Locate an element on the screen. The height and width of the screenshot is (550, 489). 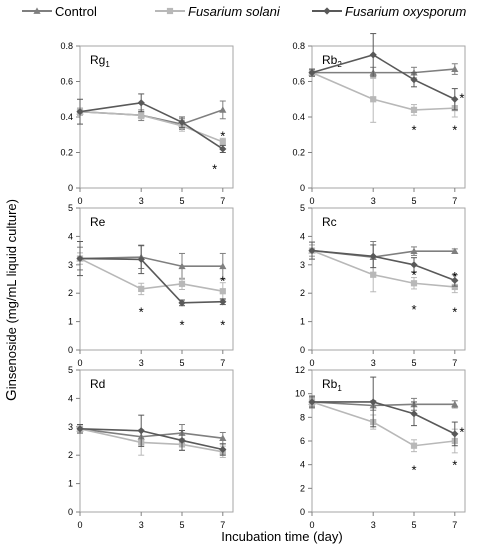
panel-title-main: Rd is located at coordinates (97, 384).